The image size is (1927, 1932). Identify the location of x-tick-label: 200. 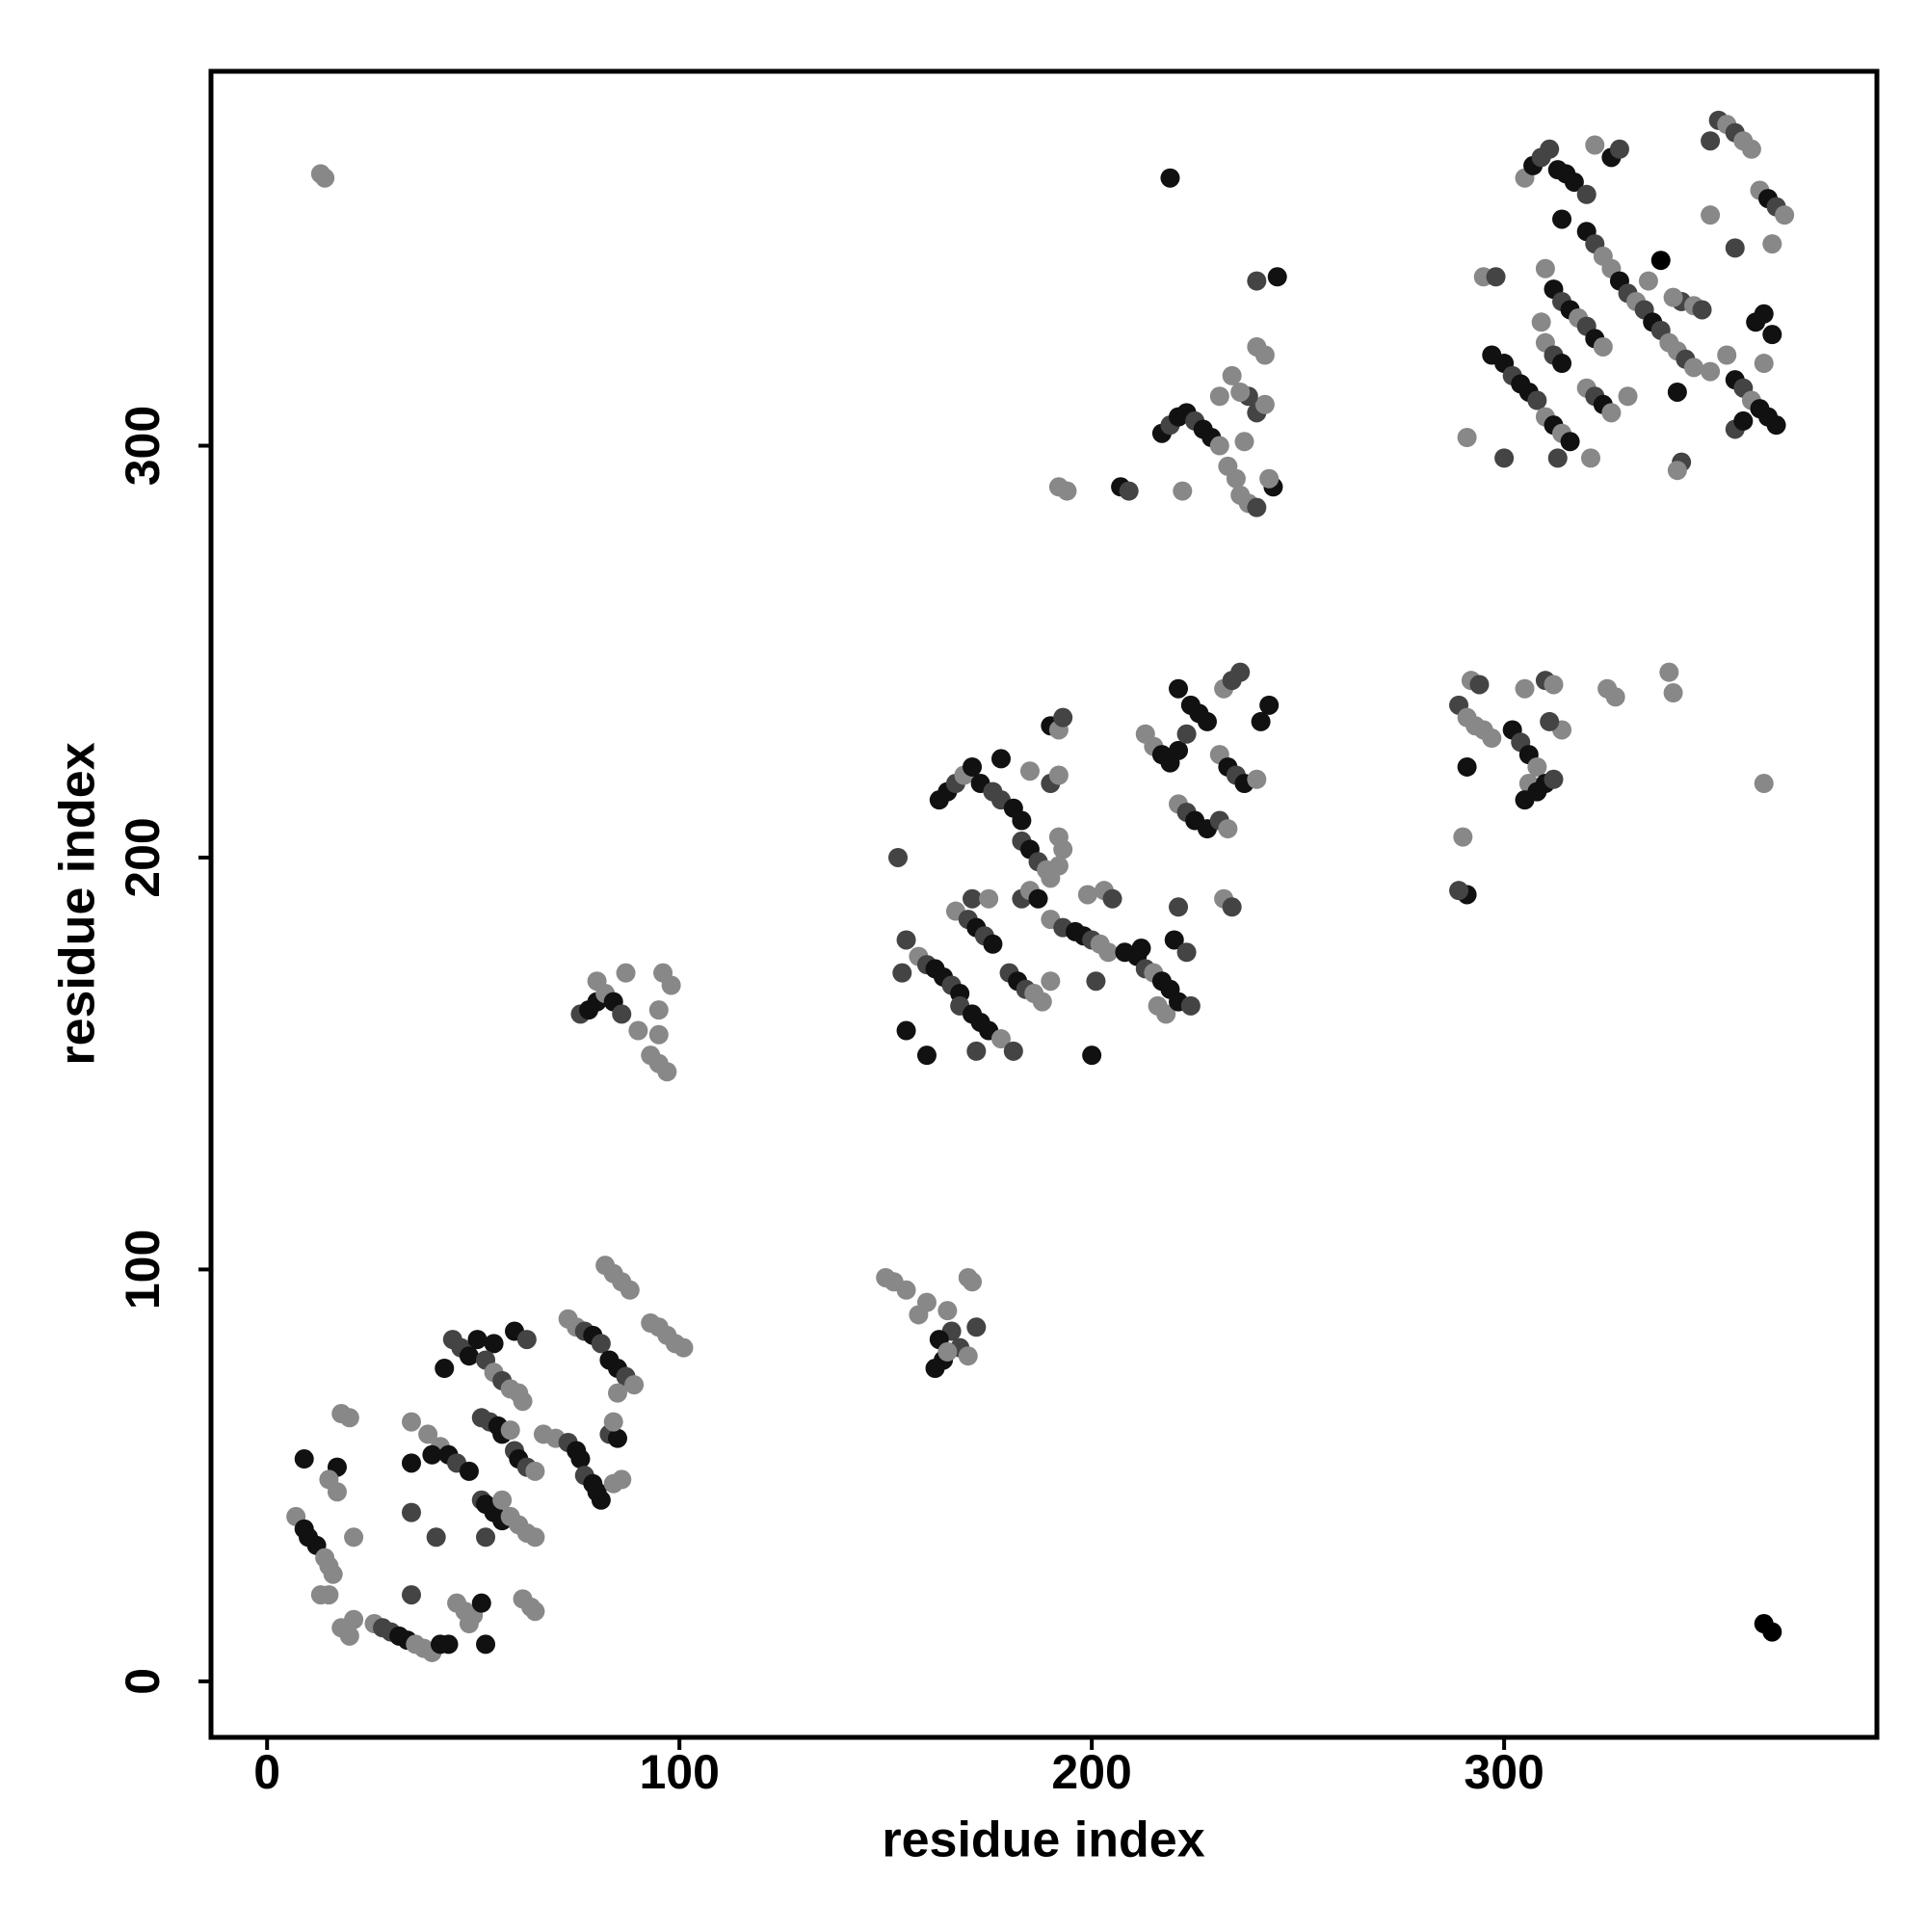
(1091, 1772).